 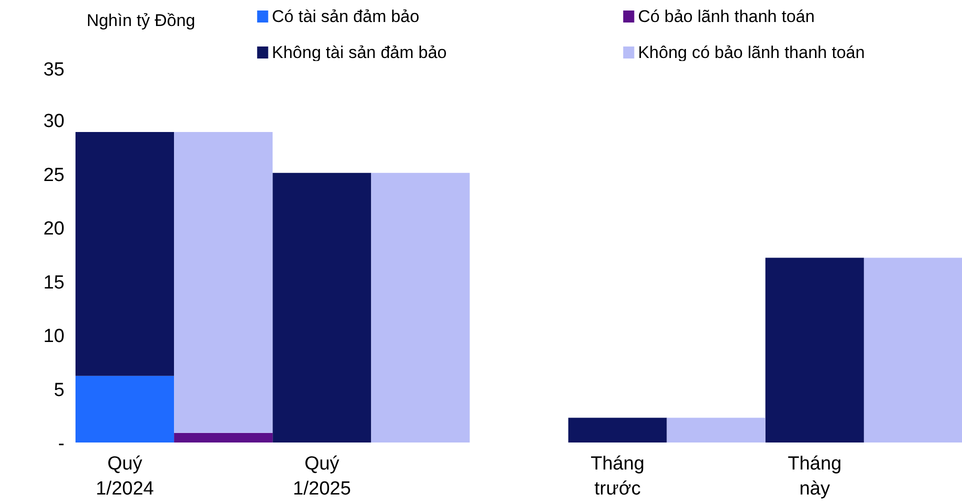 What do you see at coordinates (54, 70) in the screenshot?
I see `y-tick-label: 35` at bounding box center [54, 70].